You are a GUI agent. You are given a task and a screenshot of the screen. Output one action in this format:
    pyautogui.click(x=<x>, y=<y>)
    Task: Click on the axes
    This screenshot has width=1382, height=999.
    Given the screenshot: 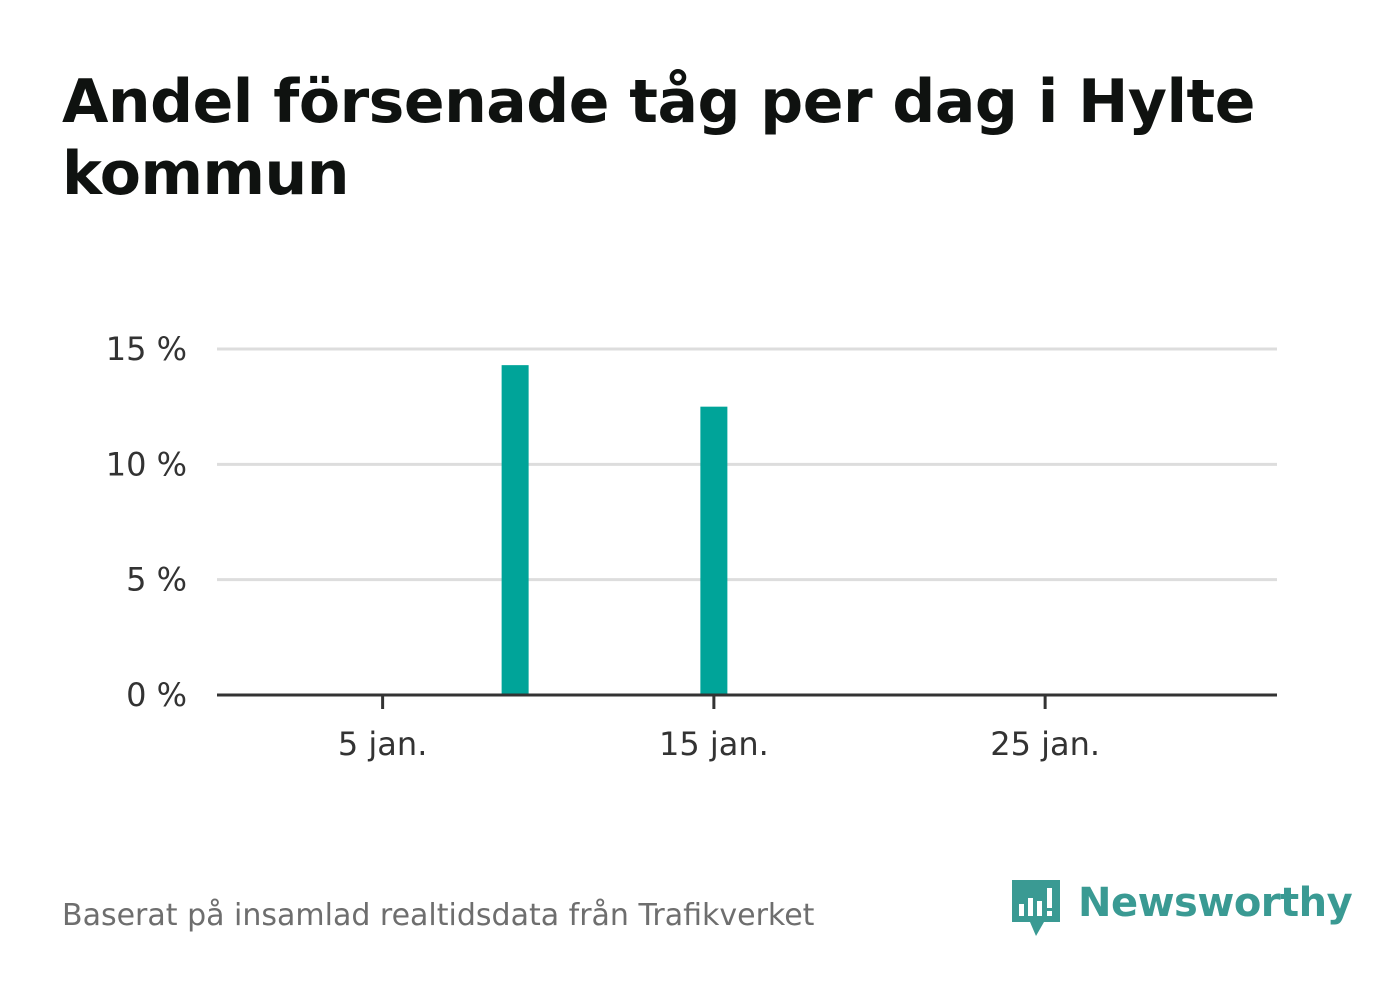 What is the action you would take?
    pyautogui.click(x=747, y=701)
    